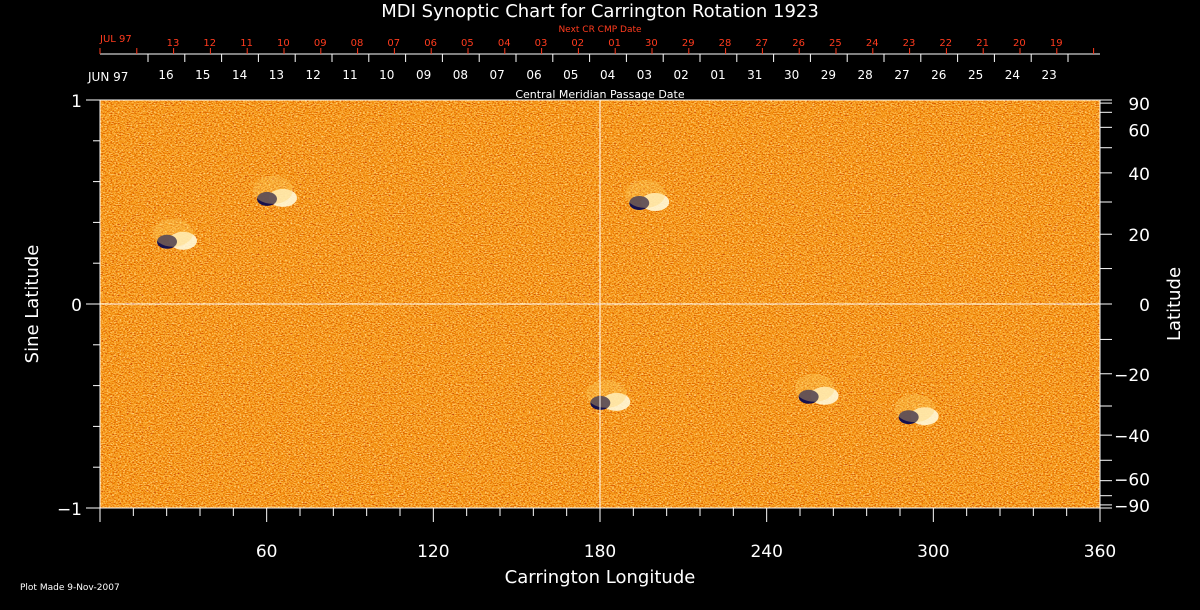 The height and width of the screenshot is (610, 1200). I want to click on y-right-tick-label: −40, so click(1132, 437).